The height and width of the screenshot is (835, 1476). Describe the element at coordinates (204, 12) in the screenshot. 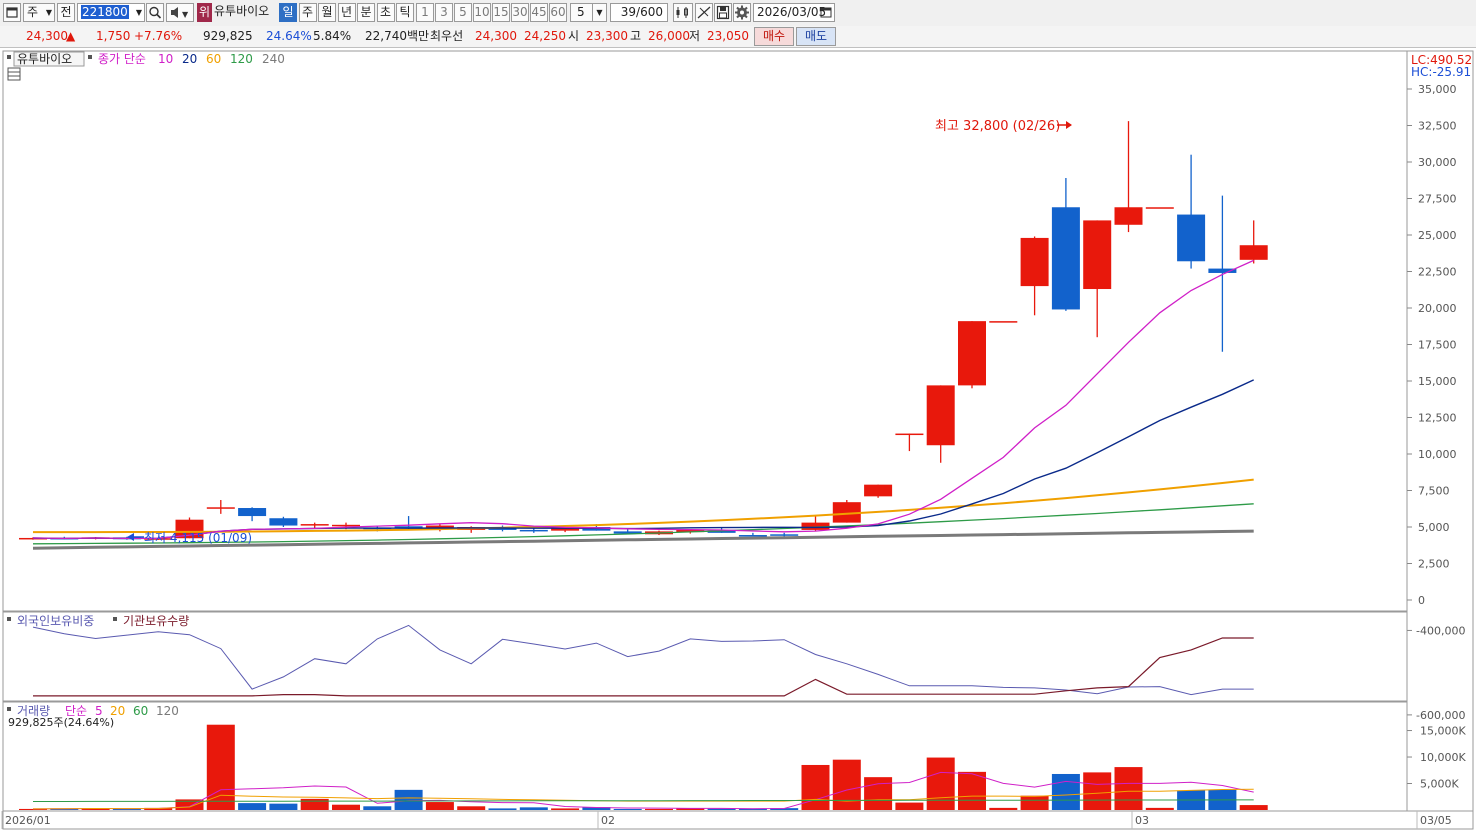

I see `warning-badge: 위` at that location.